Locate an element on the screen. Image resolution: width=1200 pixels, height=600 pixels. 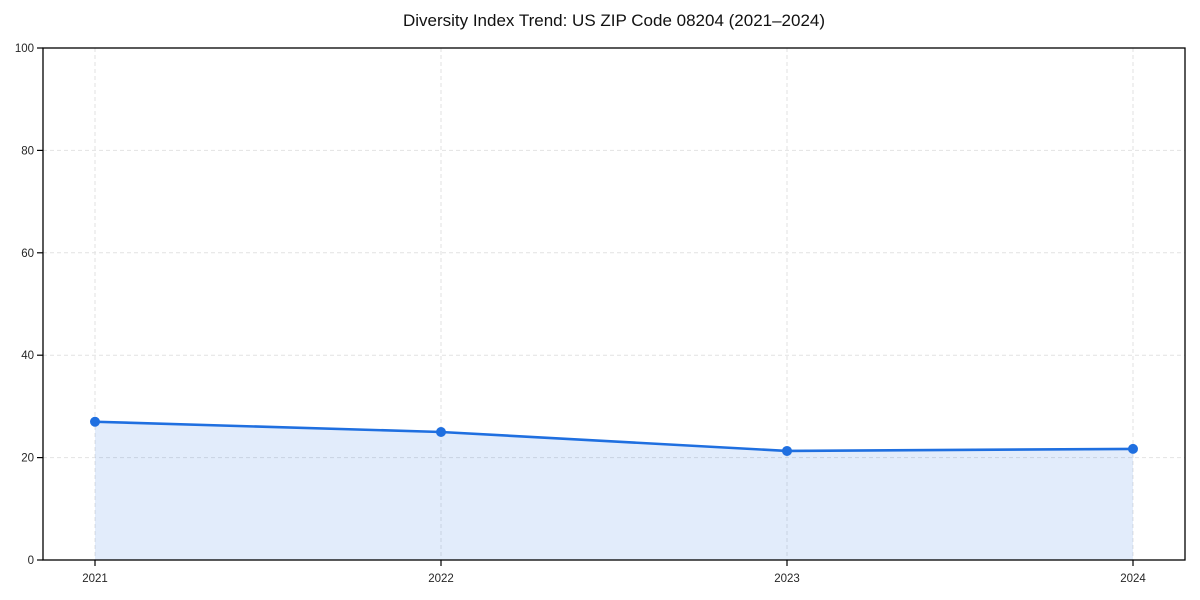
y-tick-label: 80 is located at coordinates (27, 151).